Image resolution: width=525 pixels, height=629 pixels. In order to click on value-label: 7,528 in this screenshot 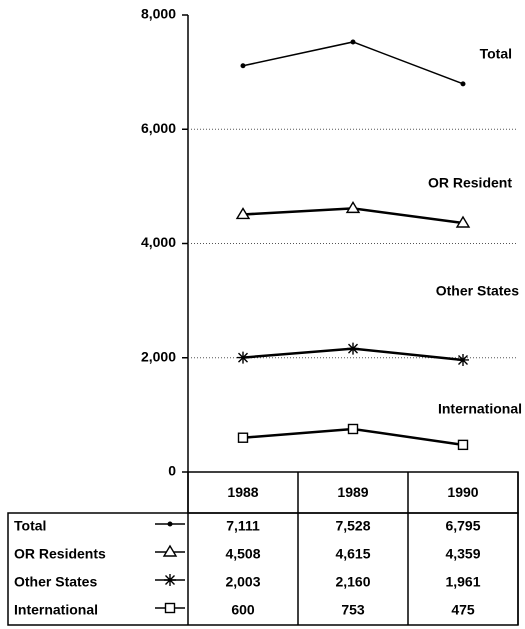, I will do `click(352, 526)`.